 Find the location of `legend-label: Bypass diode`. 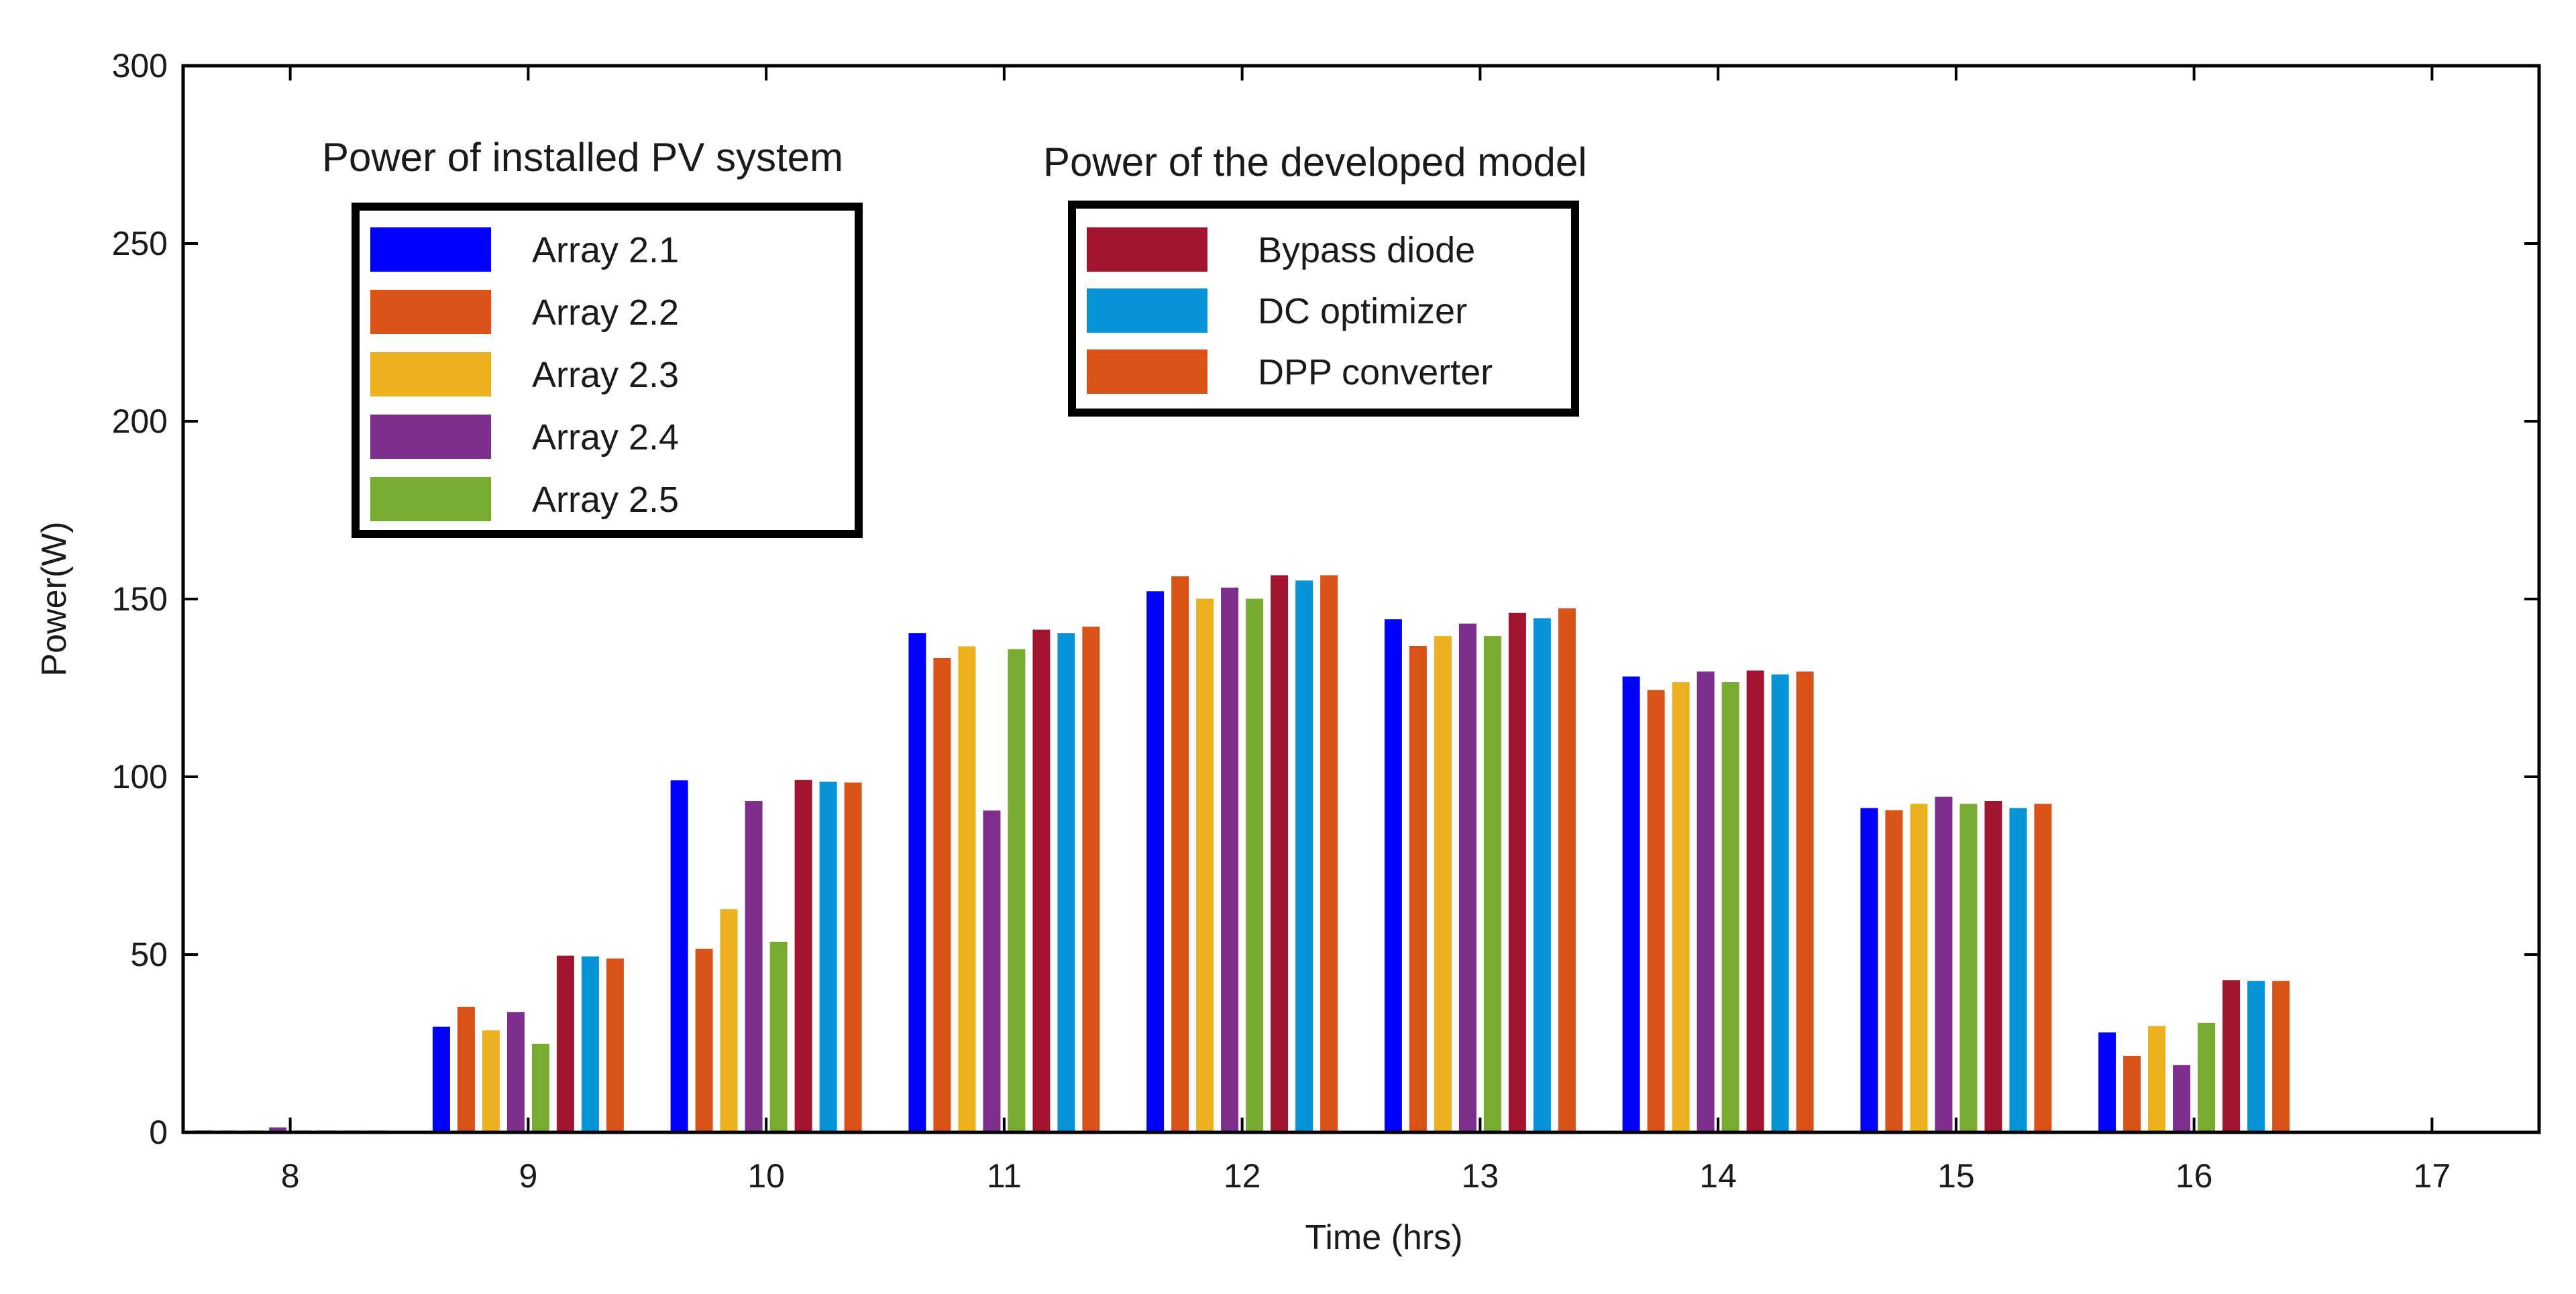

legend-label: Bypass diode is located at coordinates (1366, 250).